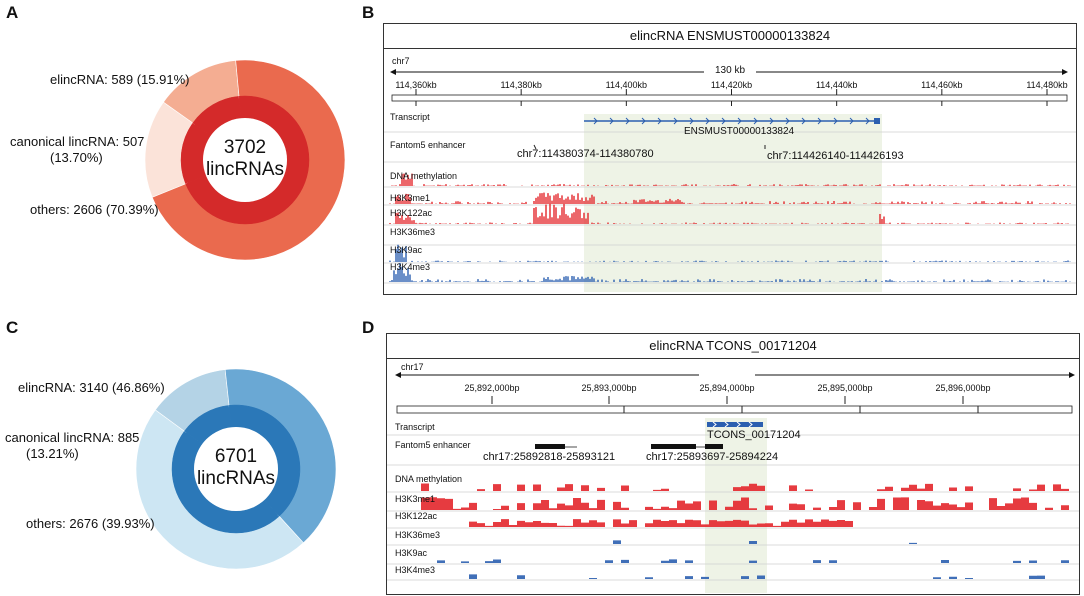  I want to click on browser-b-track-h3k4me3: H3K4me3, so click(410, 267).